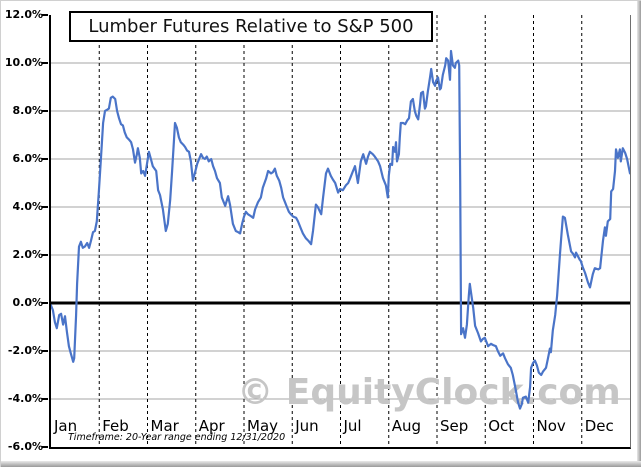 The image size is (641, 467). Describe the element at coordinates (429, 392) in the screenshot. I see `watermark: © EquityClock.com` at that location.